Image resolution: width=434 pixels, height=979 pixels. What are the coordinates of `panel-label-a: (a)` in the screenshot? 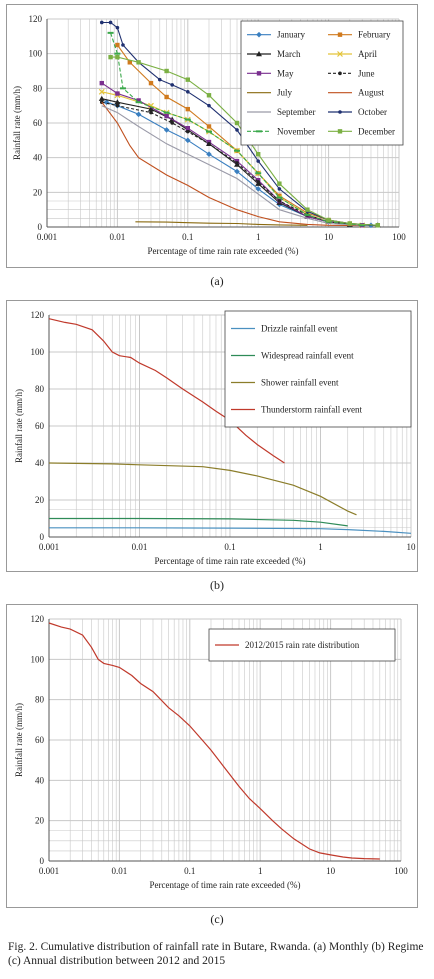 It's located at (217, 281).